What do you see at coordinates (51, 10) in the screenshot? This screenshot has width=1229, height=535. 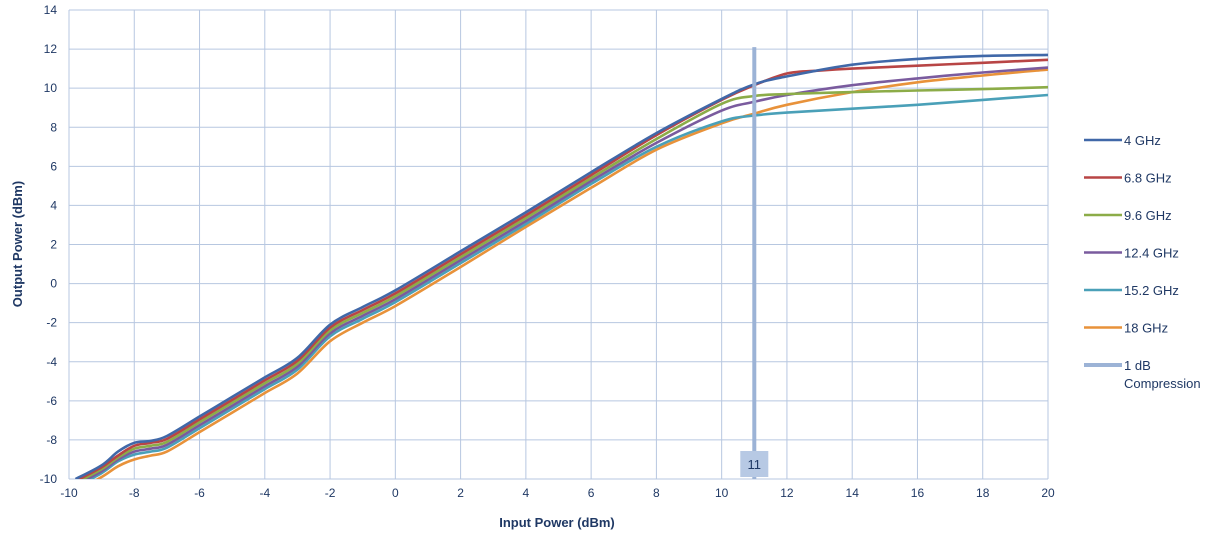 I see `y-tick-label: 14` at bounding box center [51, 10].